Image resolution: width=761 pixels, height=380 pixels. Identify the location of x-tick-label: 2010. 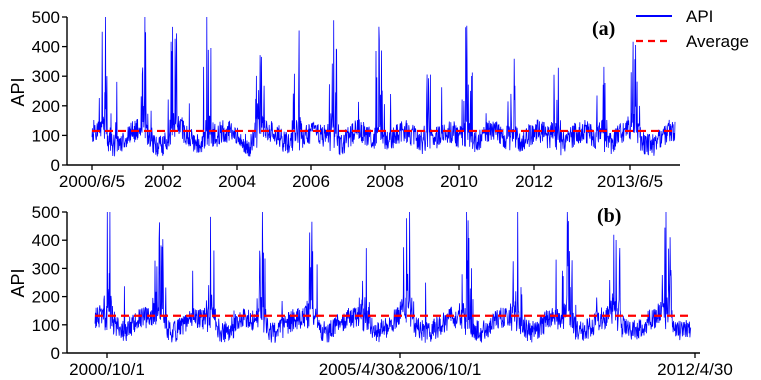
(459, 181).